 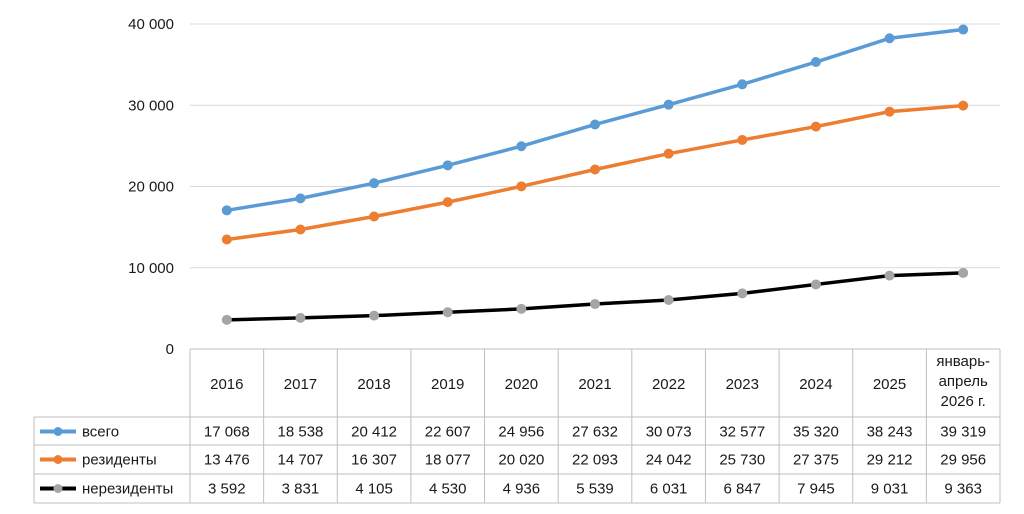 What do you see at coordinates (890, 432) in the screenshot?
I see `table-cell: 38 243` at bounding box center [890, 432].